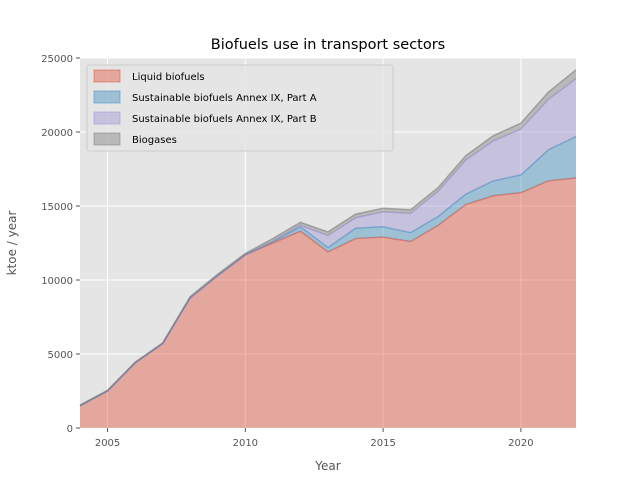 This screenshot has height=480, width=640. I want to click on x-axis-label: Year, so click(327, 466).